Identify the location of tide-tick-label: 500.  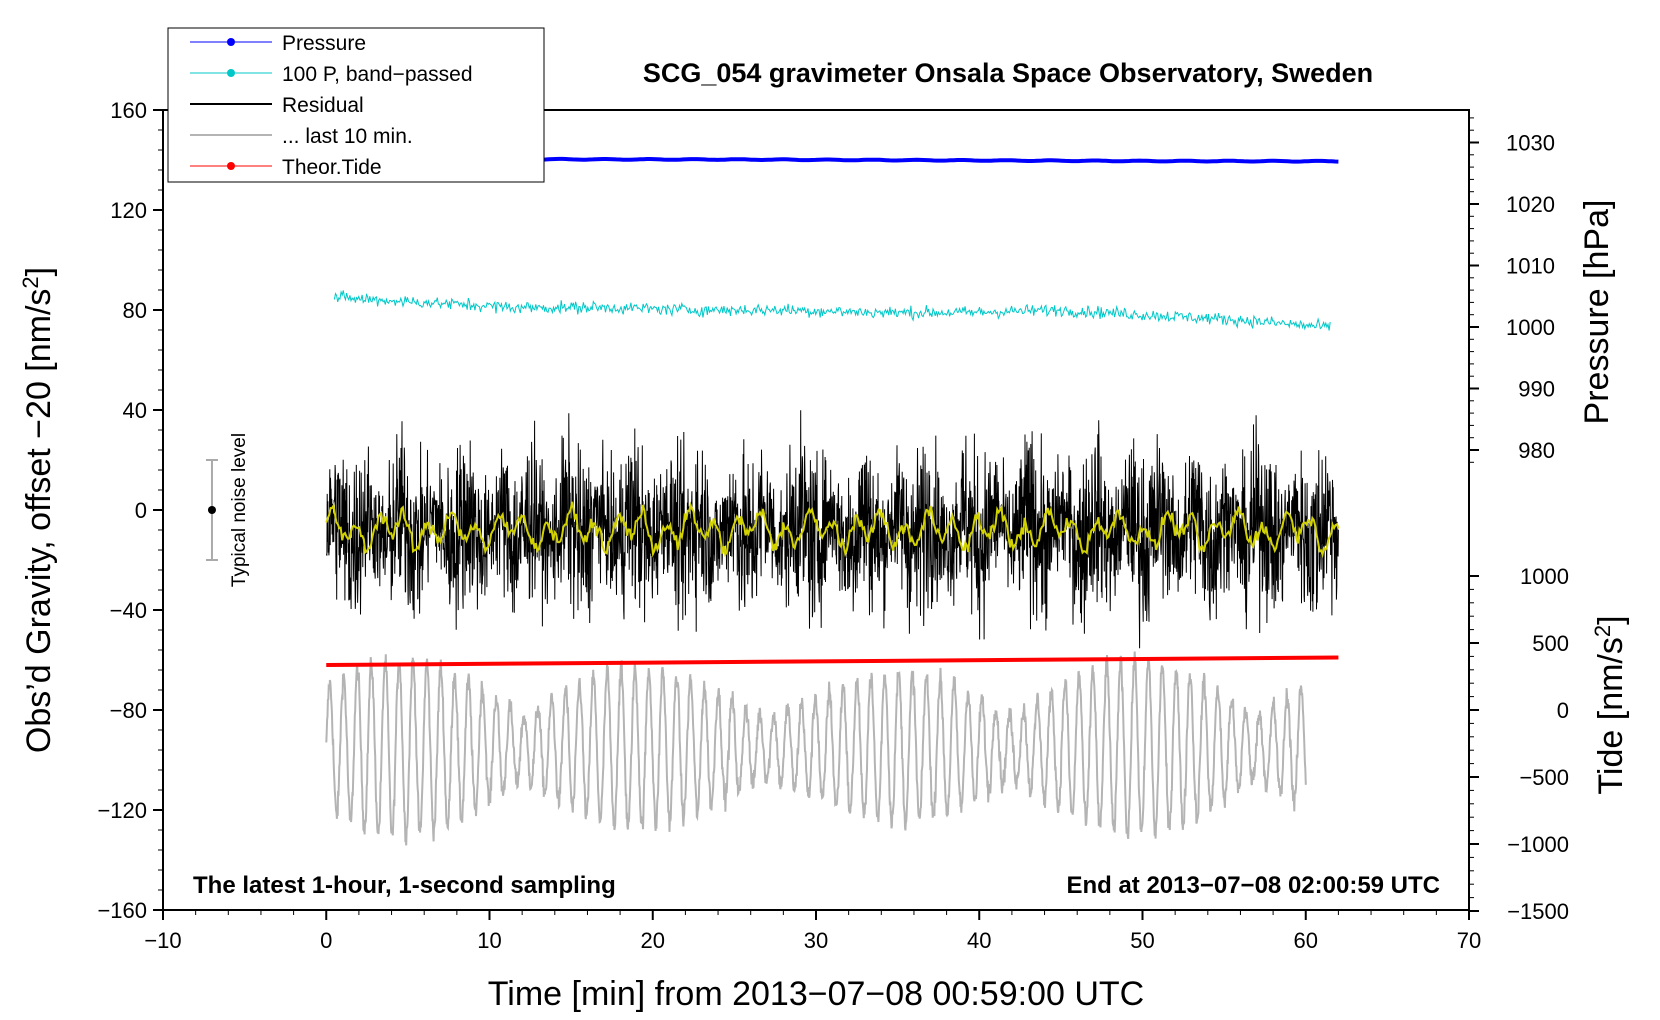
(1550, 643).